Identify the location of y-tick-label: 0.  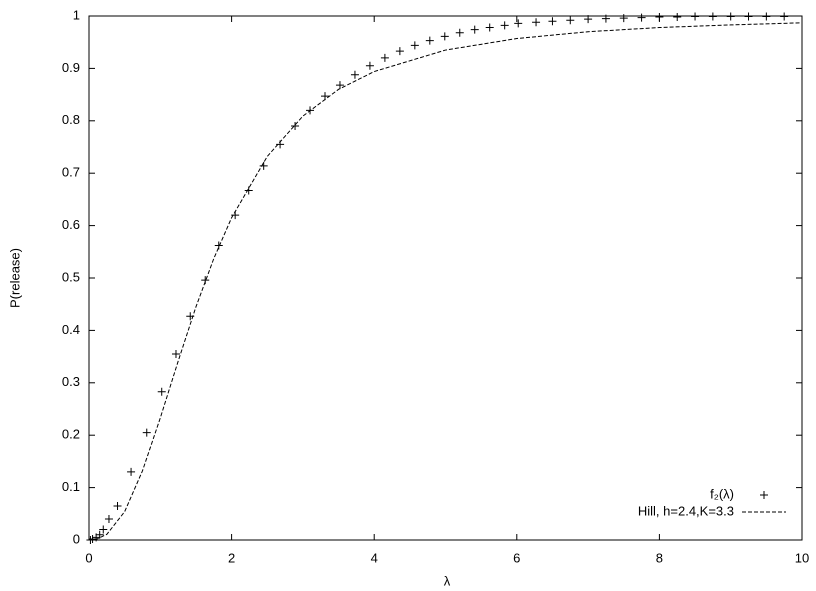
(76, 538).